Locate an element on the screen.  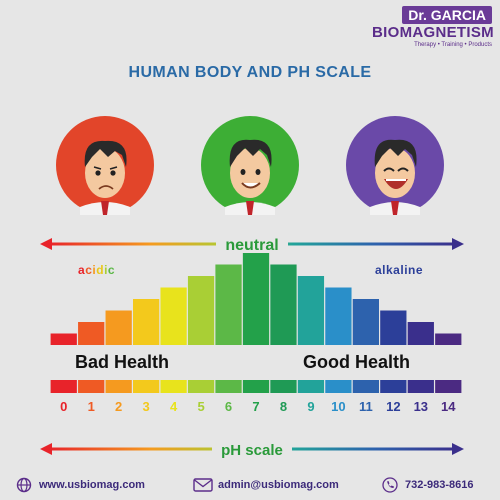
ph-number-7: 7 is located at coordinates (255, 406).